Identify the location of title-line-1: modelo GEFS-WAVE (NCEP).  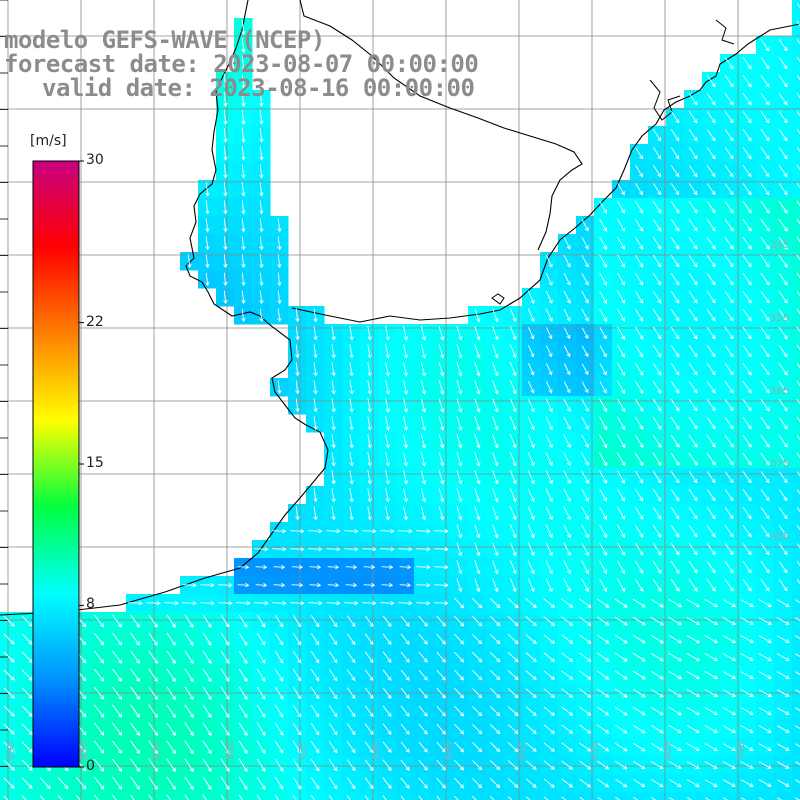
(164, 40).